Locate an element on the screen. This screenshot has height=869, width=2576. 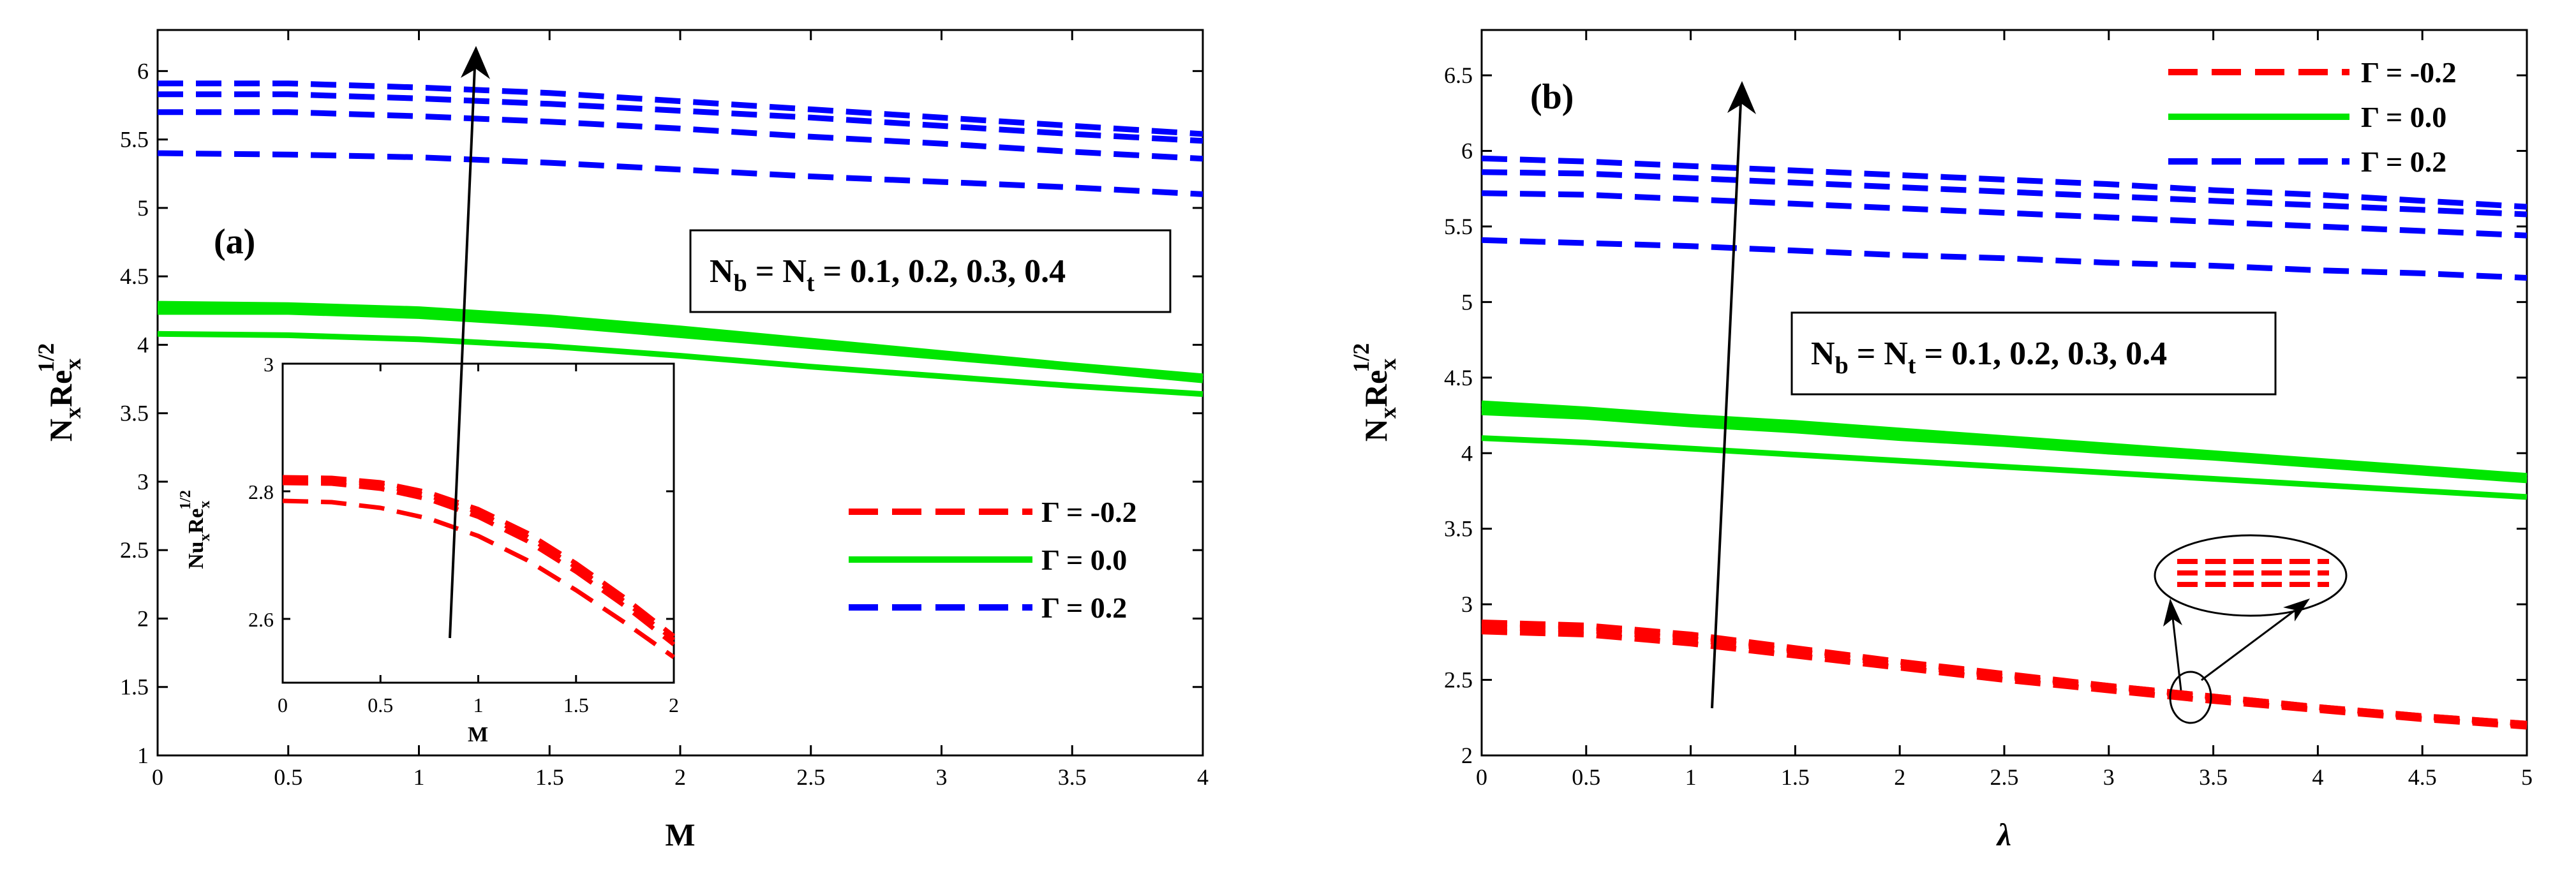
panel-a-xtick-label: 3.5 is located at coordinates (1072, 777).